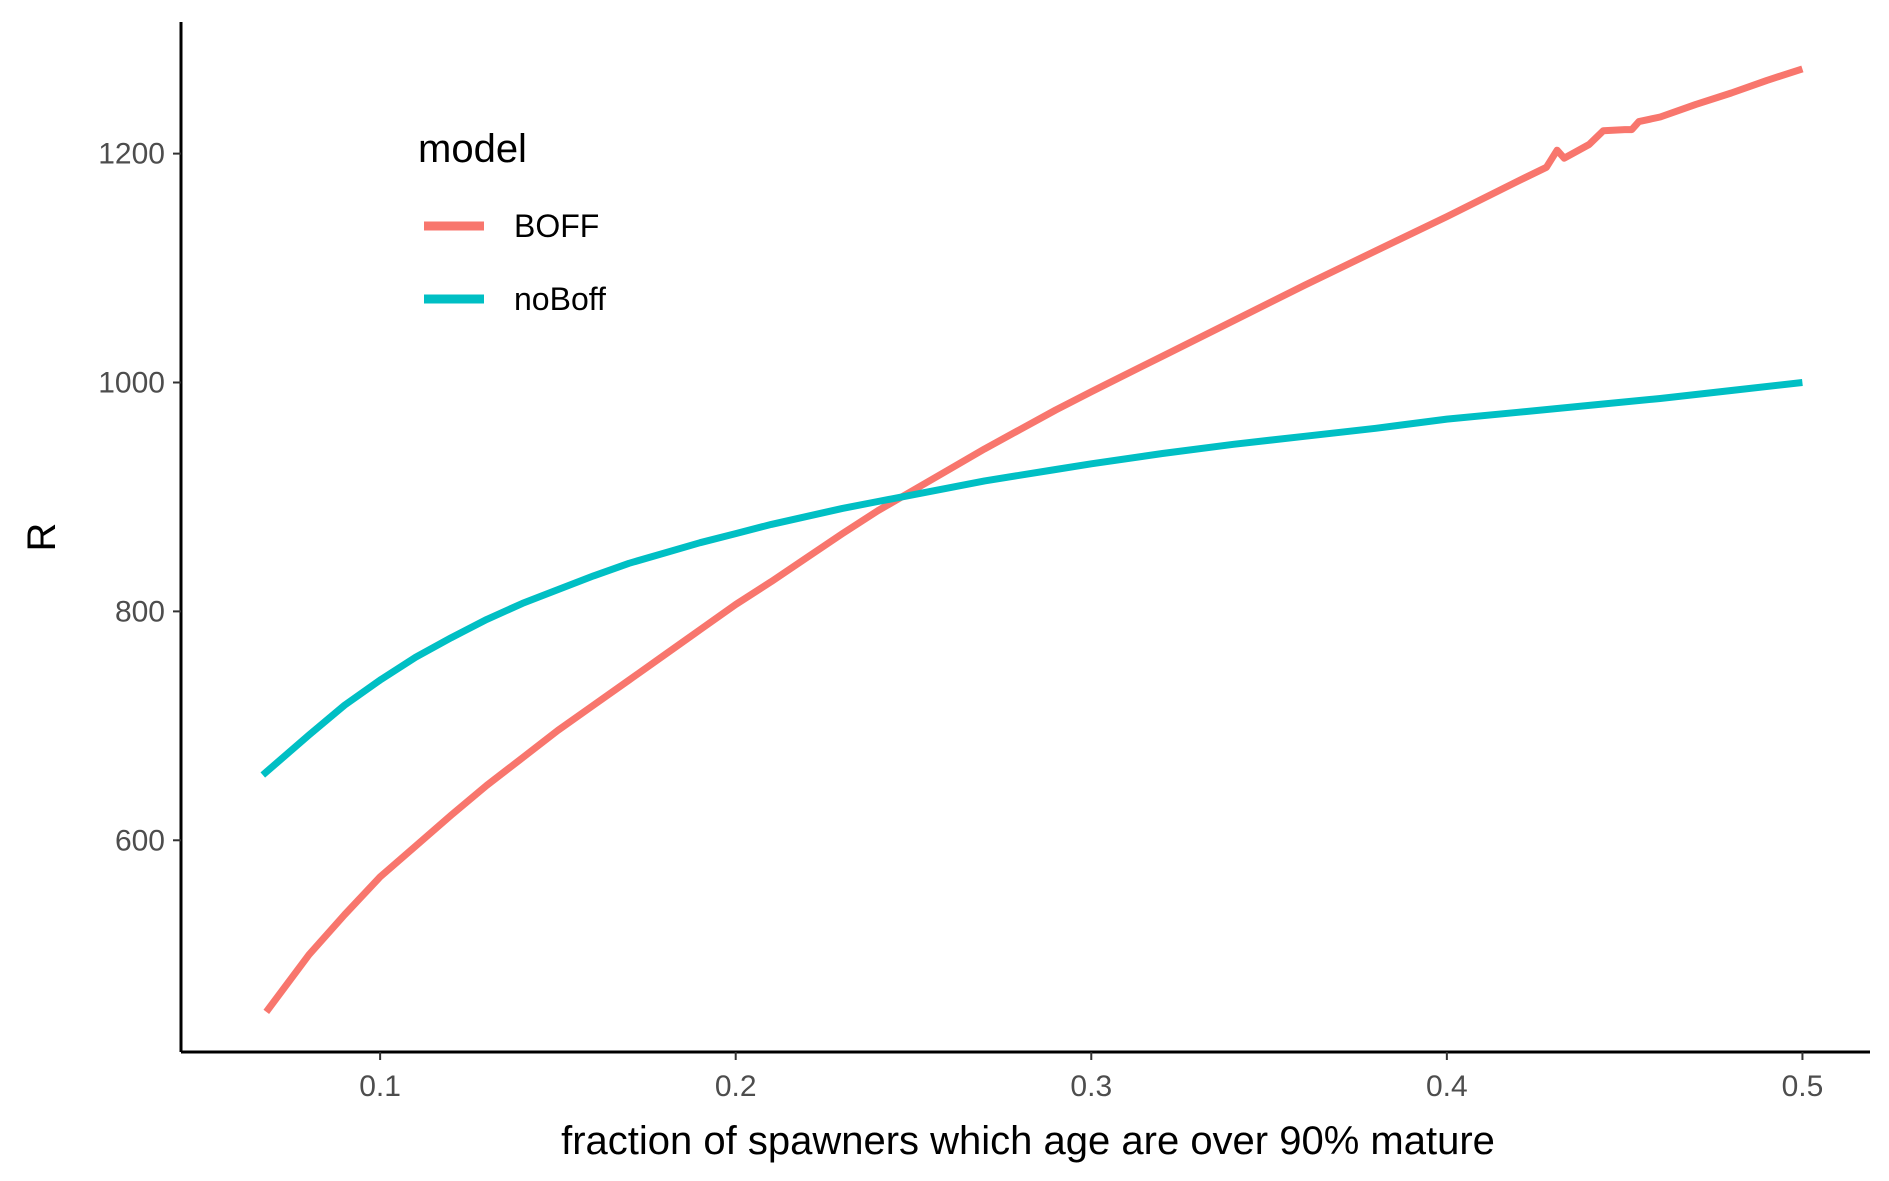 The width and height of the screenshot is (1889, 1181). Describe the element at coordinates (380, 1086) in the screenshot. I see `x-tick-label: 0.1` at that location.